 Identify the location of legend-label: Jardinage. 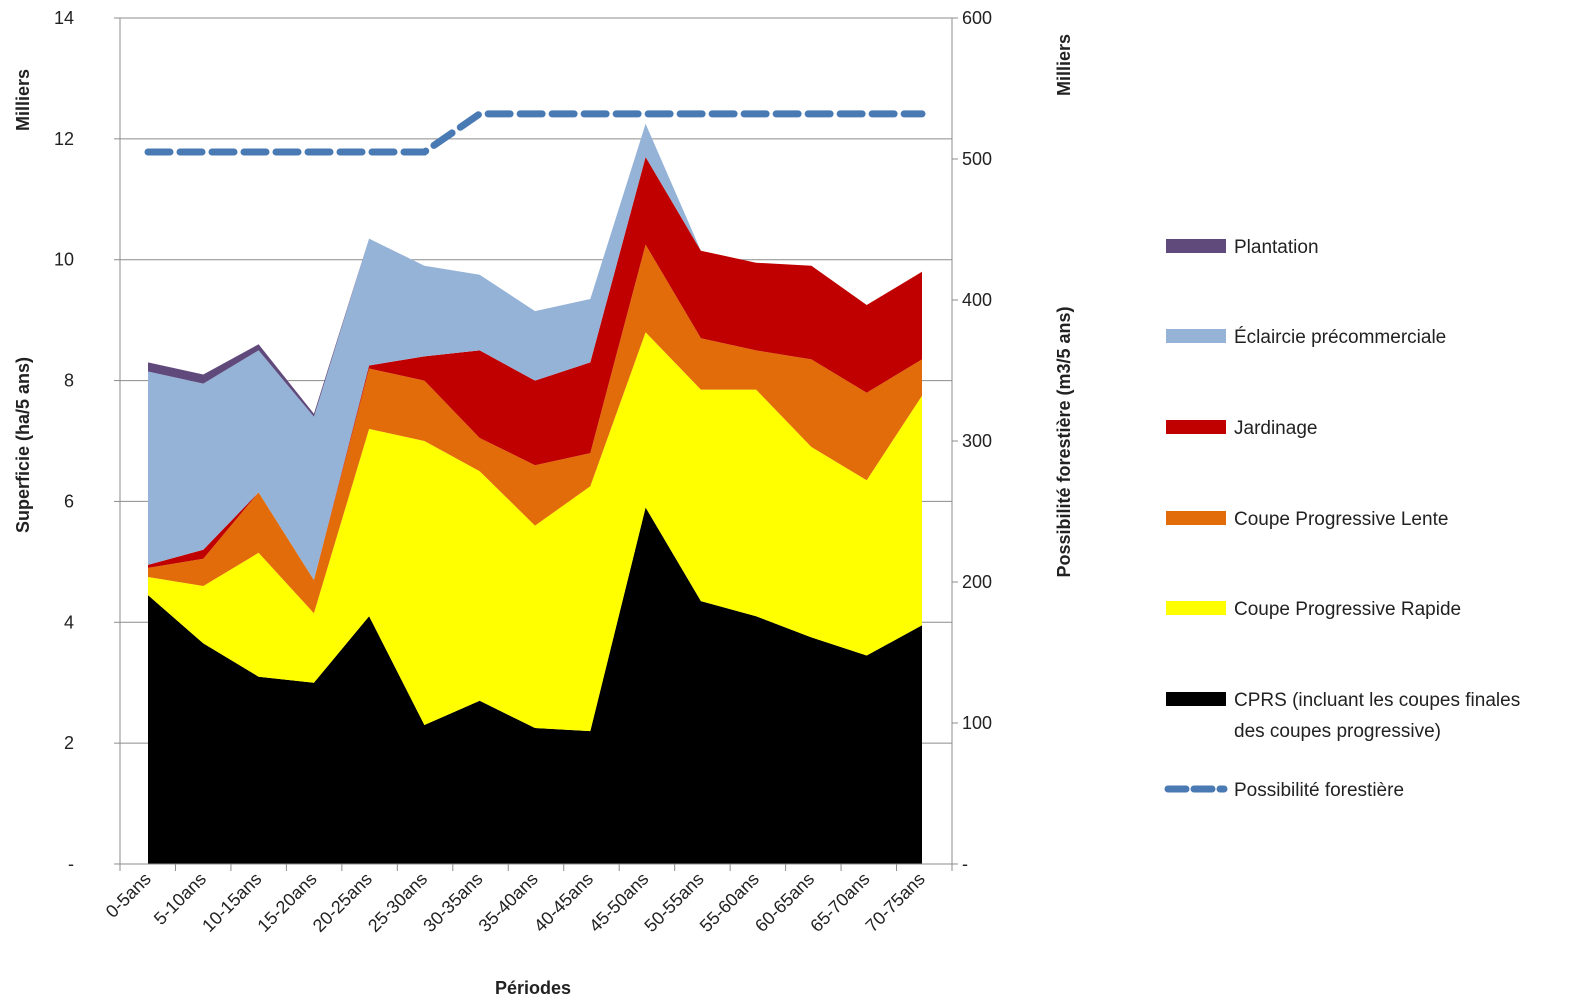
(1275, 428).